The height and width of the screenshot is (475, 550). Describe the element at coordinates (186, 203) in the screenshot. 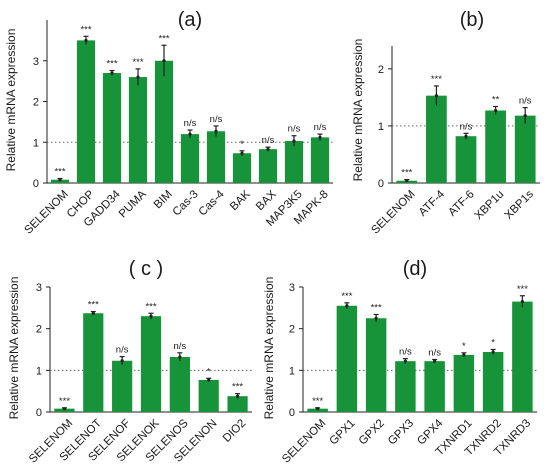

I see `category-label: Cas-3` at that location.